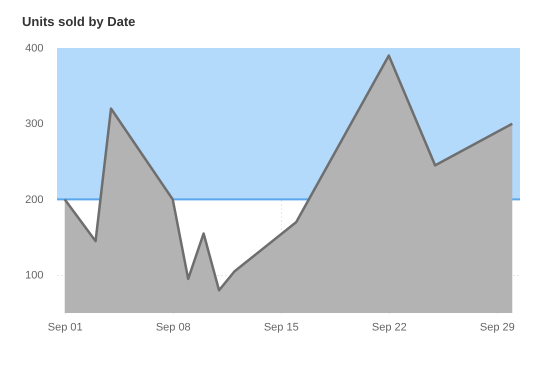 This screenshot has width=555, height=367. I want to click on y-tick-label: 400, so click(34, 48).